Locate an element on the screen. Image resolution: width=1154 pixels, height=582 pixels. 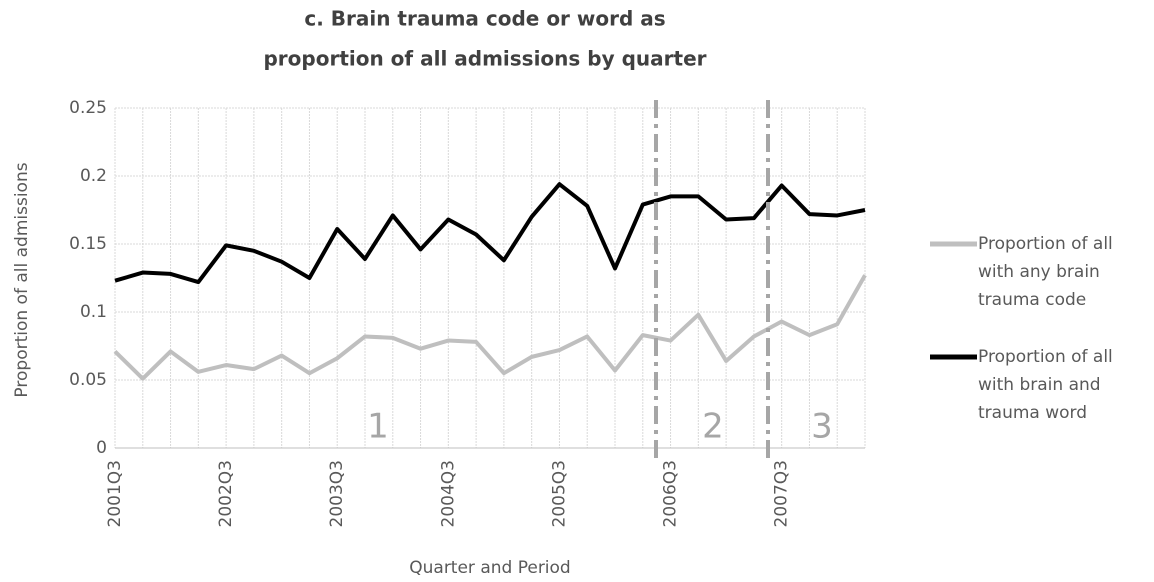
y-axis-title: Proportion of all admissions is located at coordinates (22, 279).